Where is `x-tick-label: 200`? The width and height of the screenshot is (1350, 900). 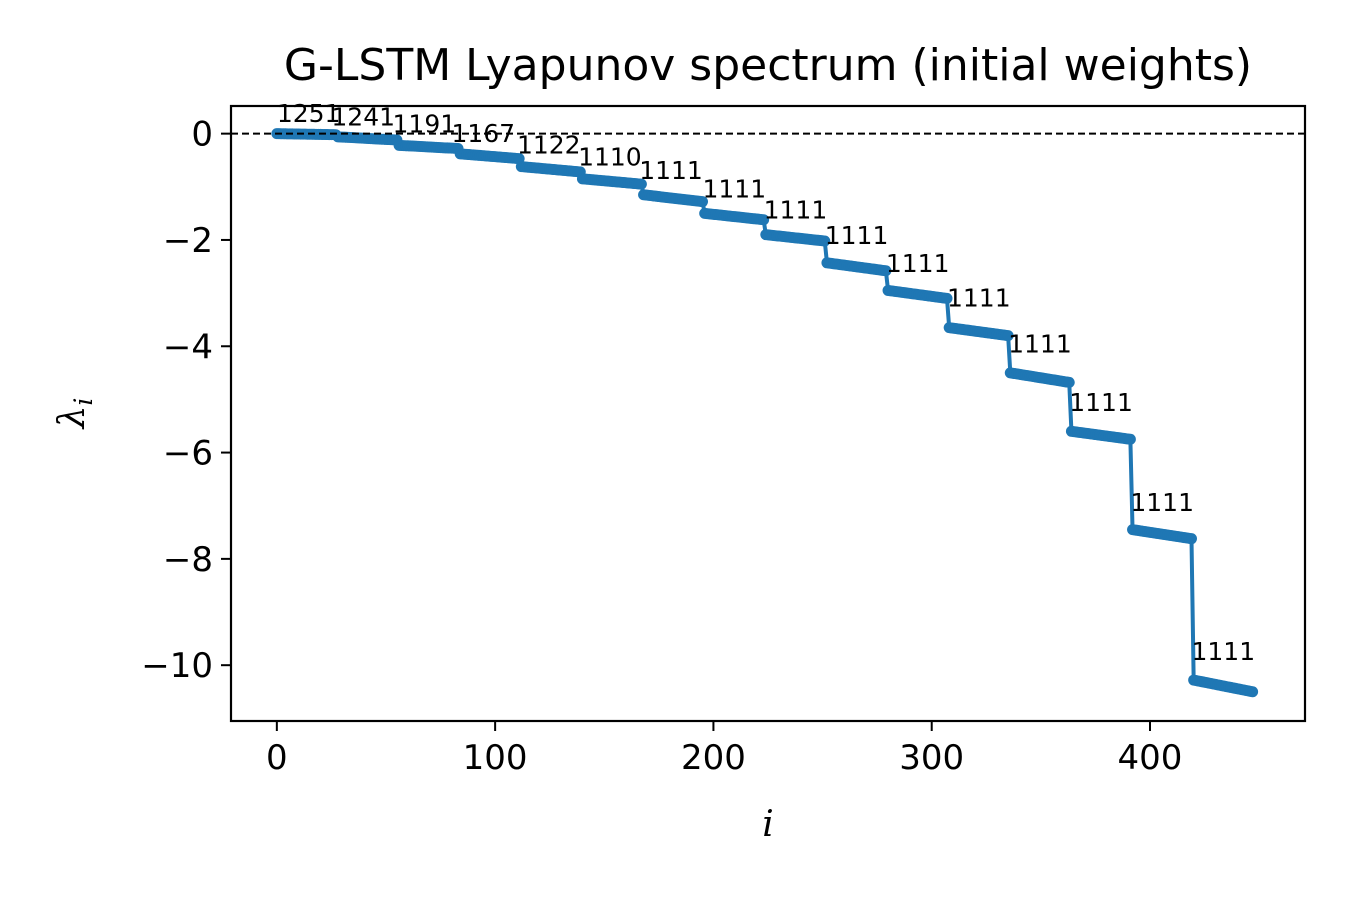
x-tick-label: 200 is located at coordinates (713, 758).